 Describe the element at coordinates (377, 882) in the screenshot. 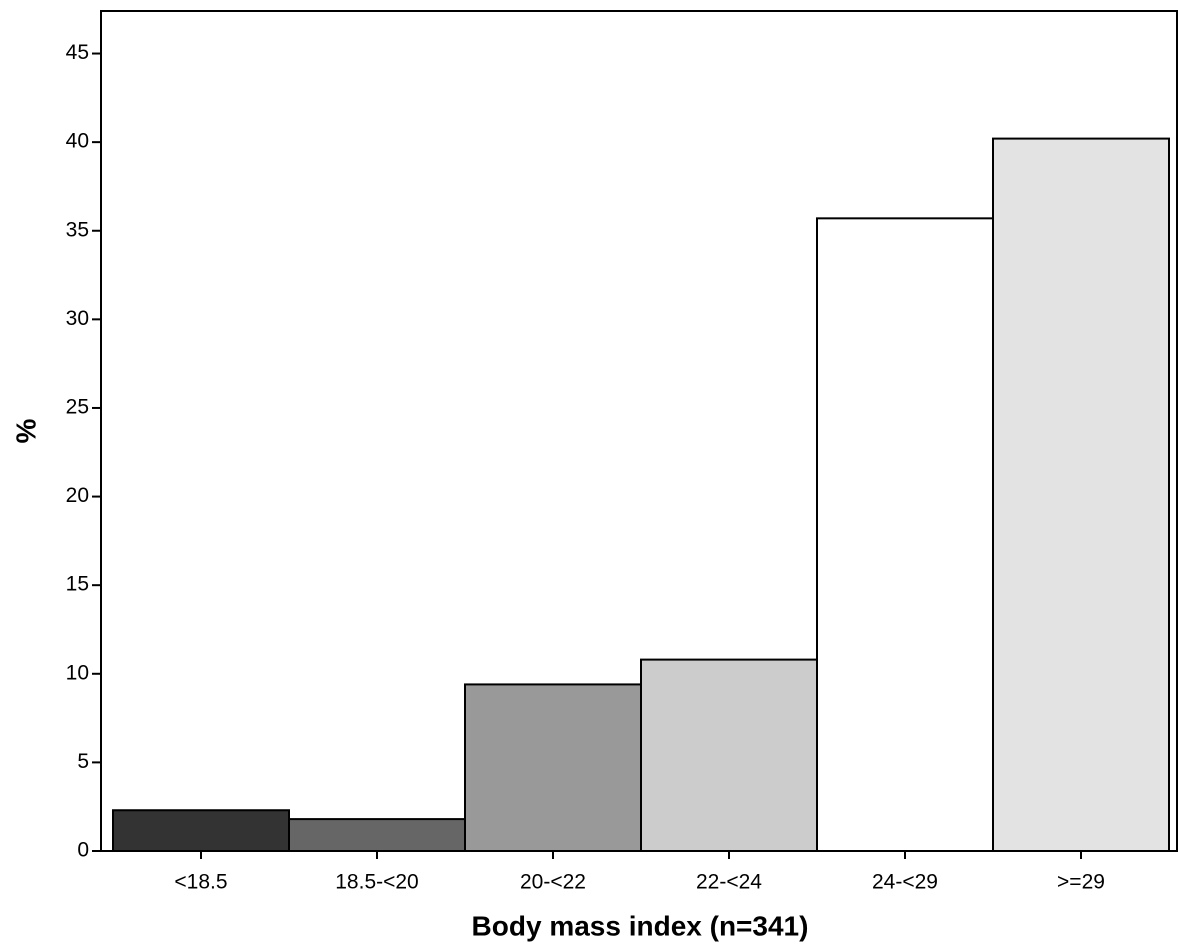

I see `x-tick-label: 18.5-<20` at that location.